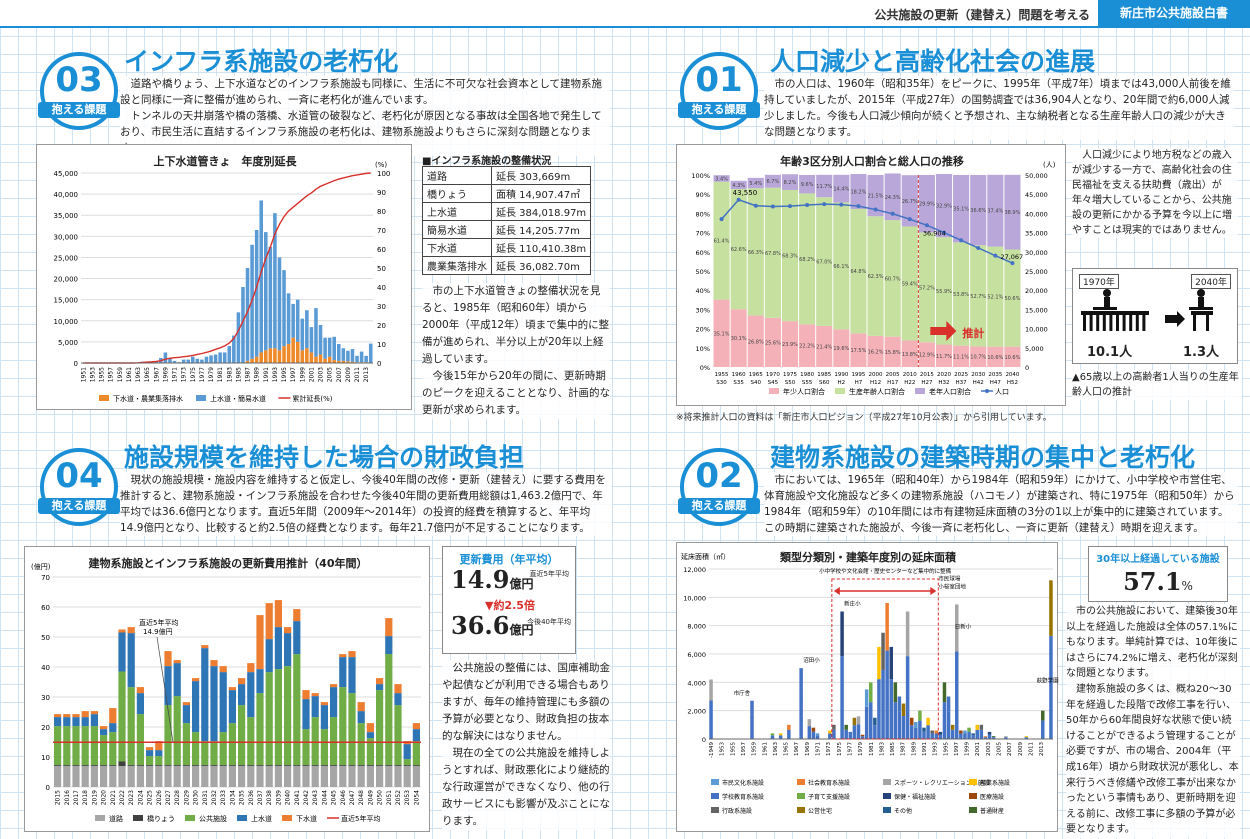 This screenshot has width=1250, height=839. Describe the element at coordinates (1012, 299) in the screenshot. I see `data-label: 50.6%` at that location.